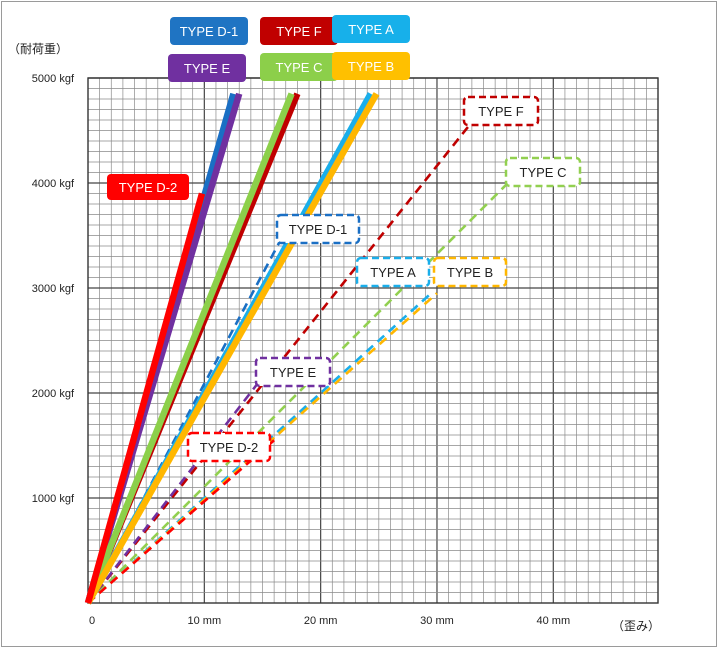  I want to click on legend-badge-text: TYPE C, so click(299, 67).